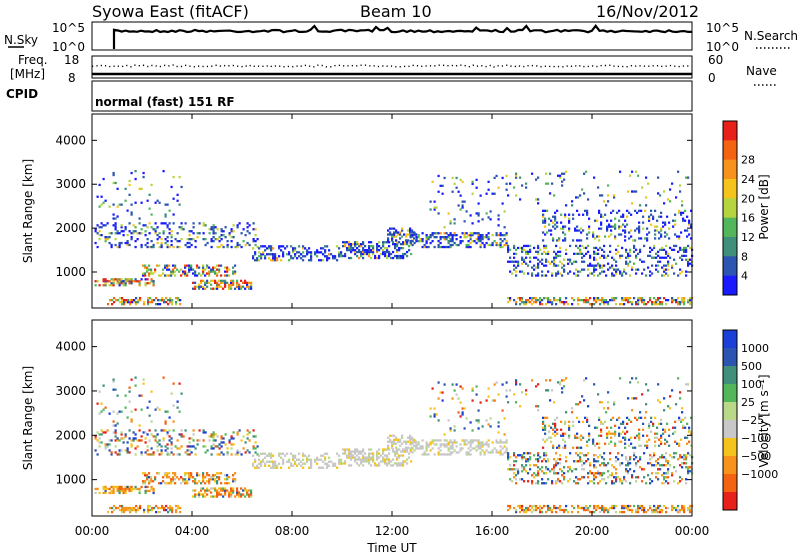 The width and height of the screenshot is (800, 558). Describe the element at coordinates (70, 435) in the screenshot. I see `y-tick-label: 2000` at that location.